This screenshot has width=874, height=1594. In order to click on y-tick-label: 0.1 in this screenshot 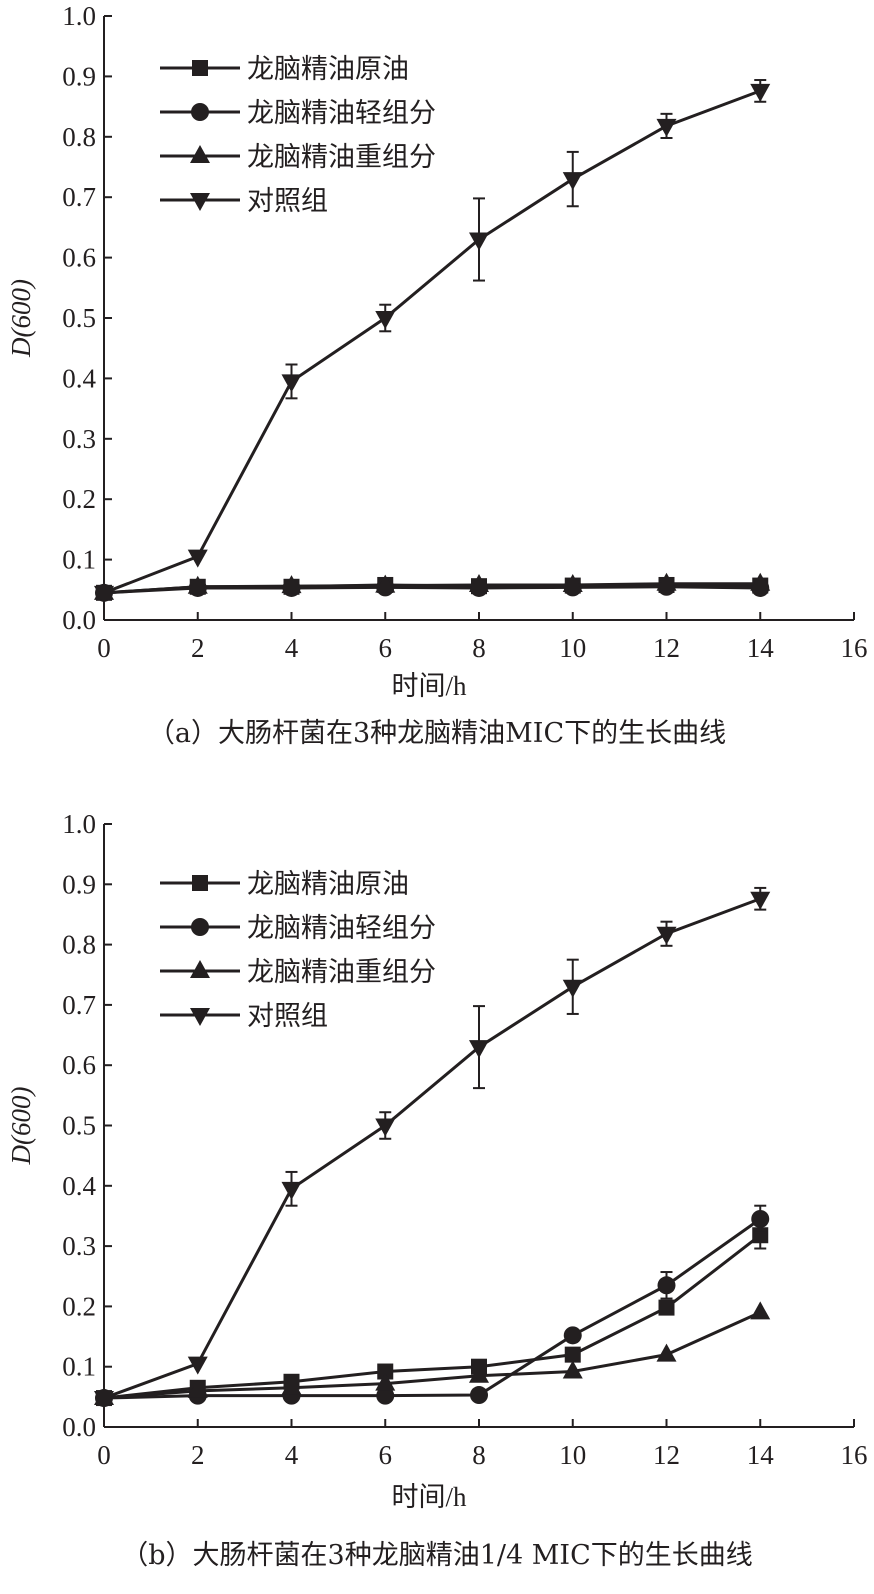, I will do `click(79, 560)`.